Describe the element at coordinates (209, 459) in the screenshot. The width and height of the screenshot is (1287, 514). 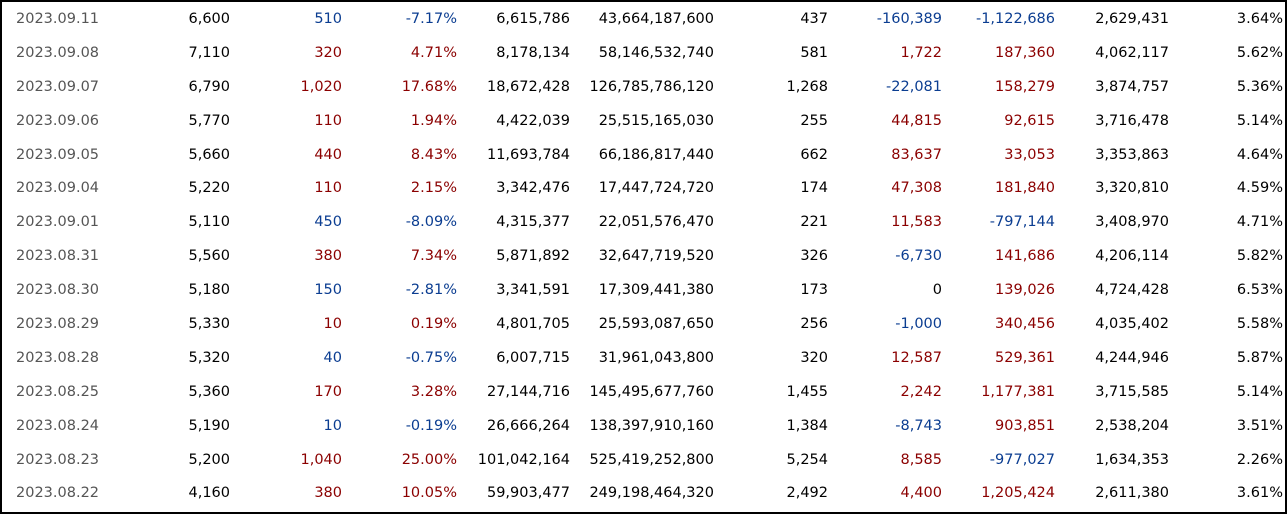
I see `value-cell: 5,200` at that location.